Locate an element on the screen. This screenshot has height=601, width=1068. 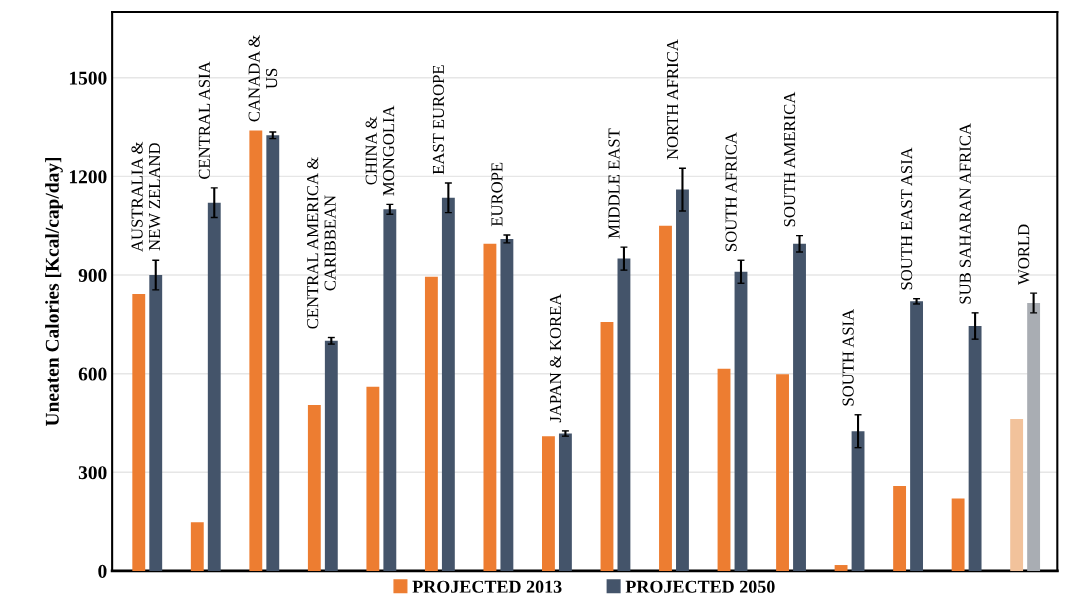
y-axis-title: Uneaten Calories [Kcal/cap/day] is located at coordinates (54, 292).